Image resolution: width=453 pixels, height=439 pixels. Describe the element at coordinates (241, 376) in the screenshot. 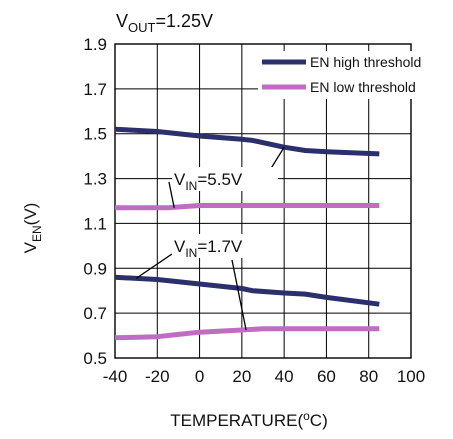

I see `x-tick-label: 20` at that location.